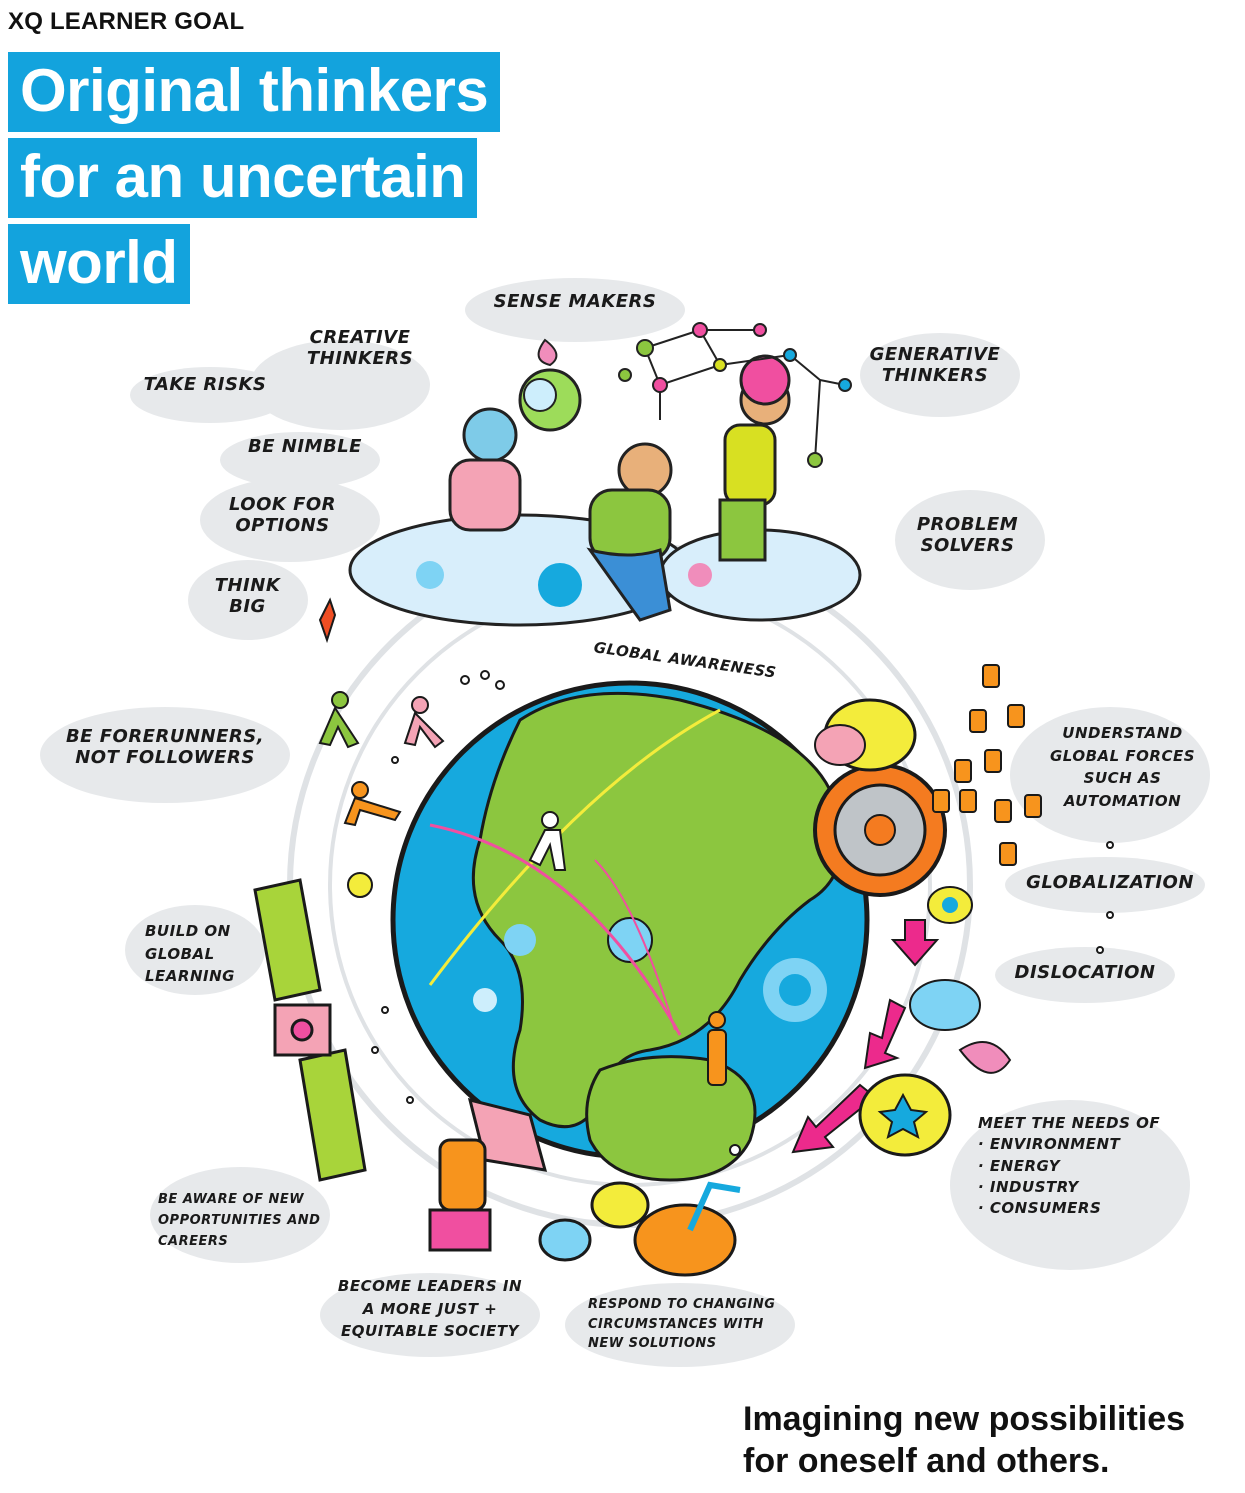  Describe the element at coordinates (630, 931) in the screenshot. I see `globe` at that location.